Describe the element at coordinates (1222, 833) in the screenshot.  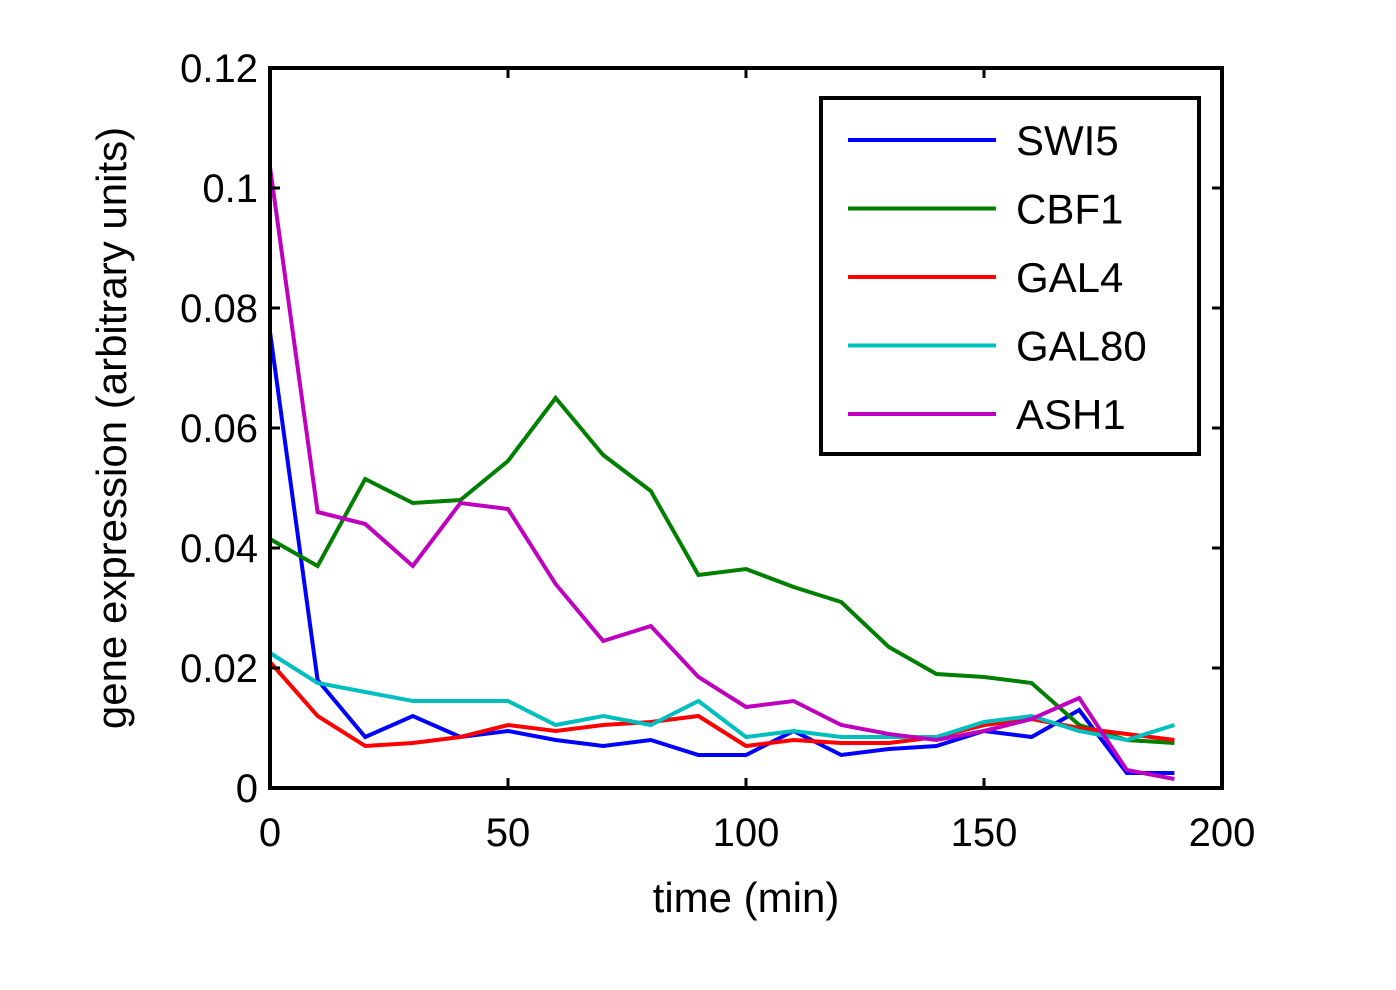
I see `x-tick-label: 200` at that location.